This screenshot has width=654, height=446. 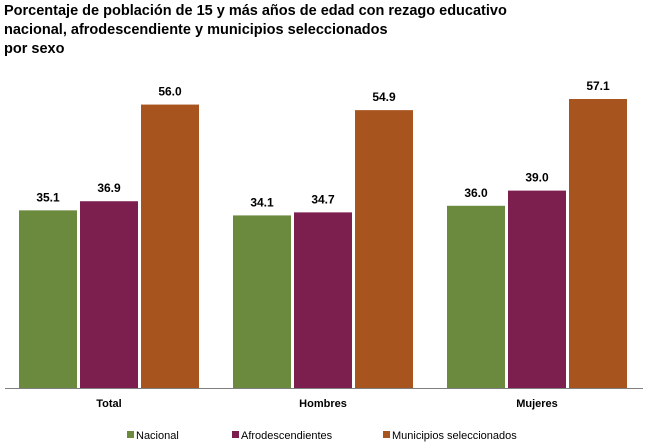 I want to click on value-label-afrodescendientes-hombres: 34.7, so click(x=323, y=199).